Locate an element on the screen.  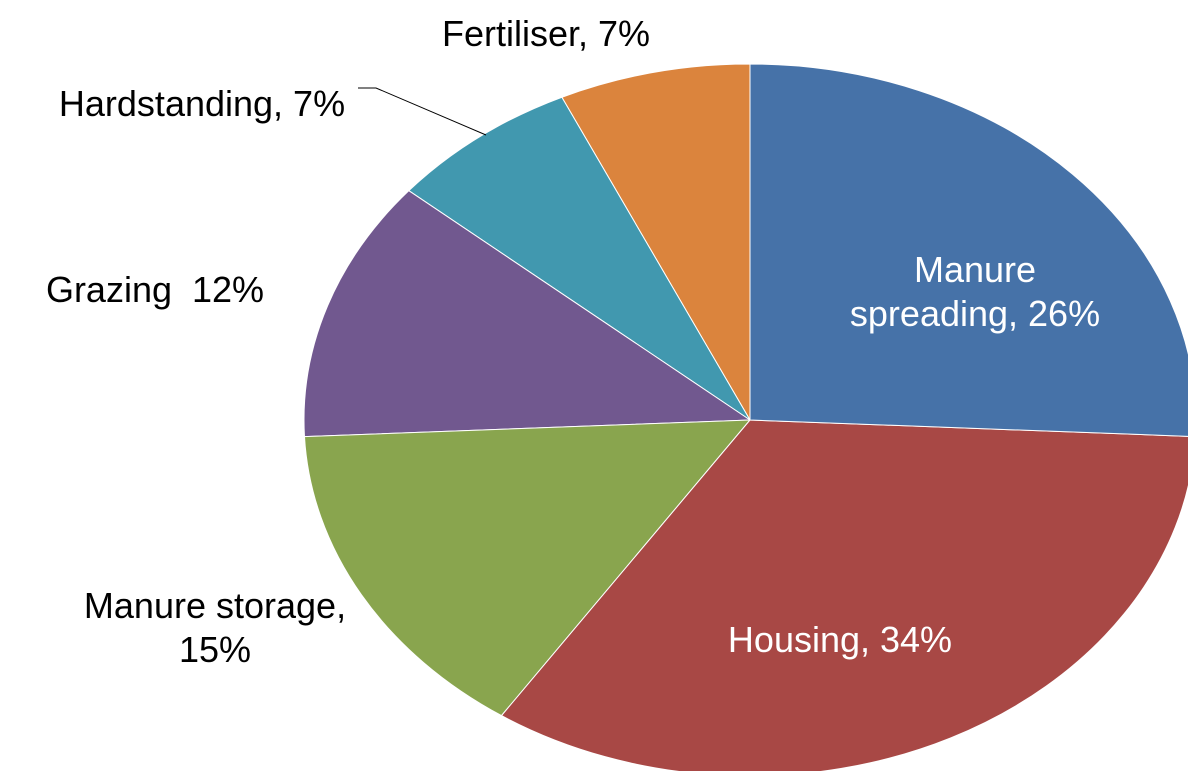
leader-line is located at coordinates (422, 111).